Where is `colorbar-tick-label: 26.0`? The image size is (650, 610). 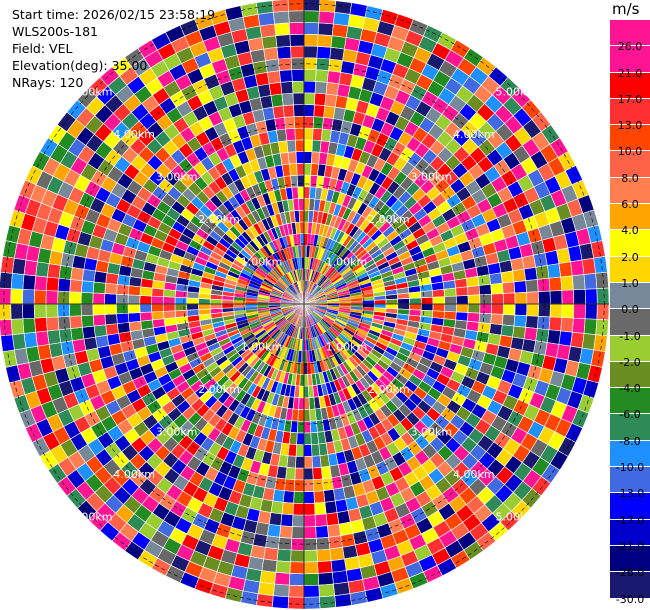 colorbar-tick-label: 26.0 is located at coordinates (630, 47).